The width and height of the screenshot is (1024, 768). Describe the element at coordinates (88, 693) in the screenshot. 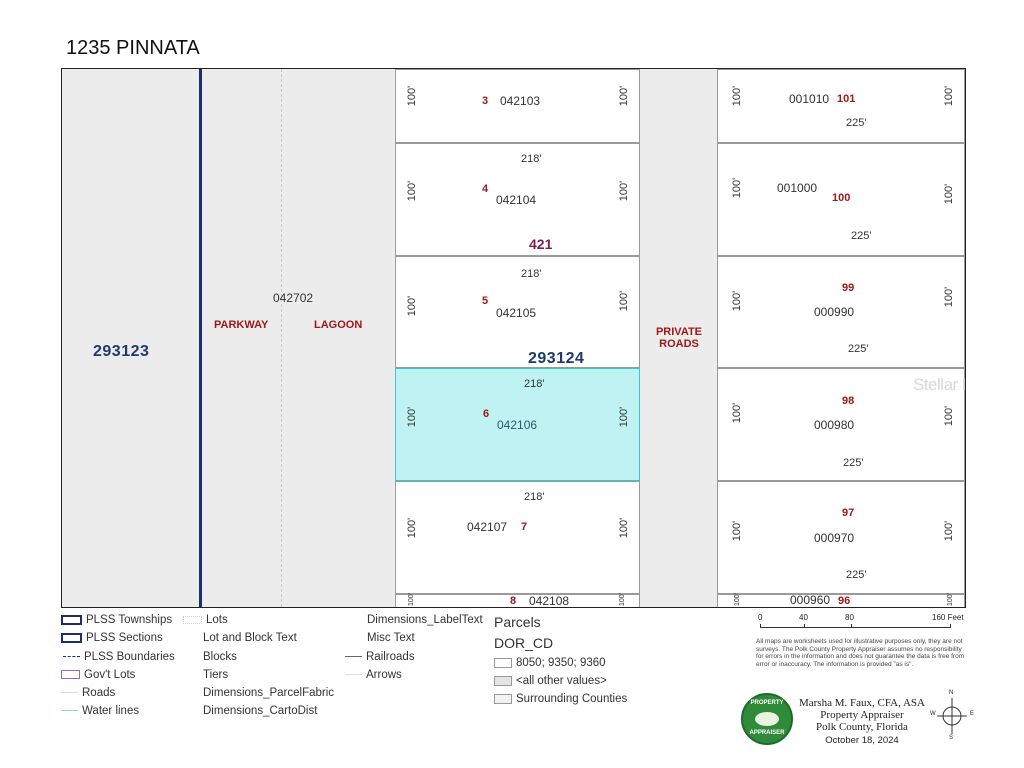

I see `legend-item: Roads` at that location.